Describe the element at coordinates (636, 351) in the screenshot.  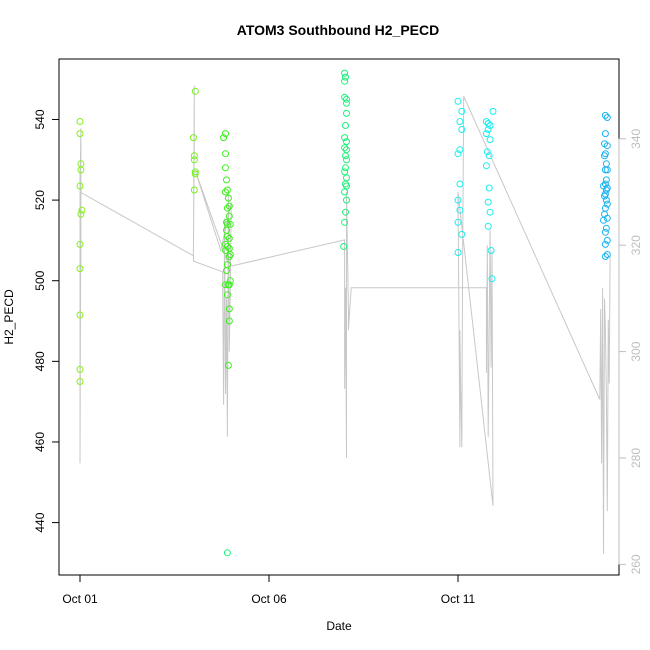
I see `y2-tick-label: 300` at that location.